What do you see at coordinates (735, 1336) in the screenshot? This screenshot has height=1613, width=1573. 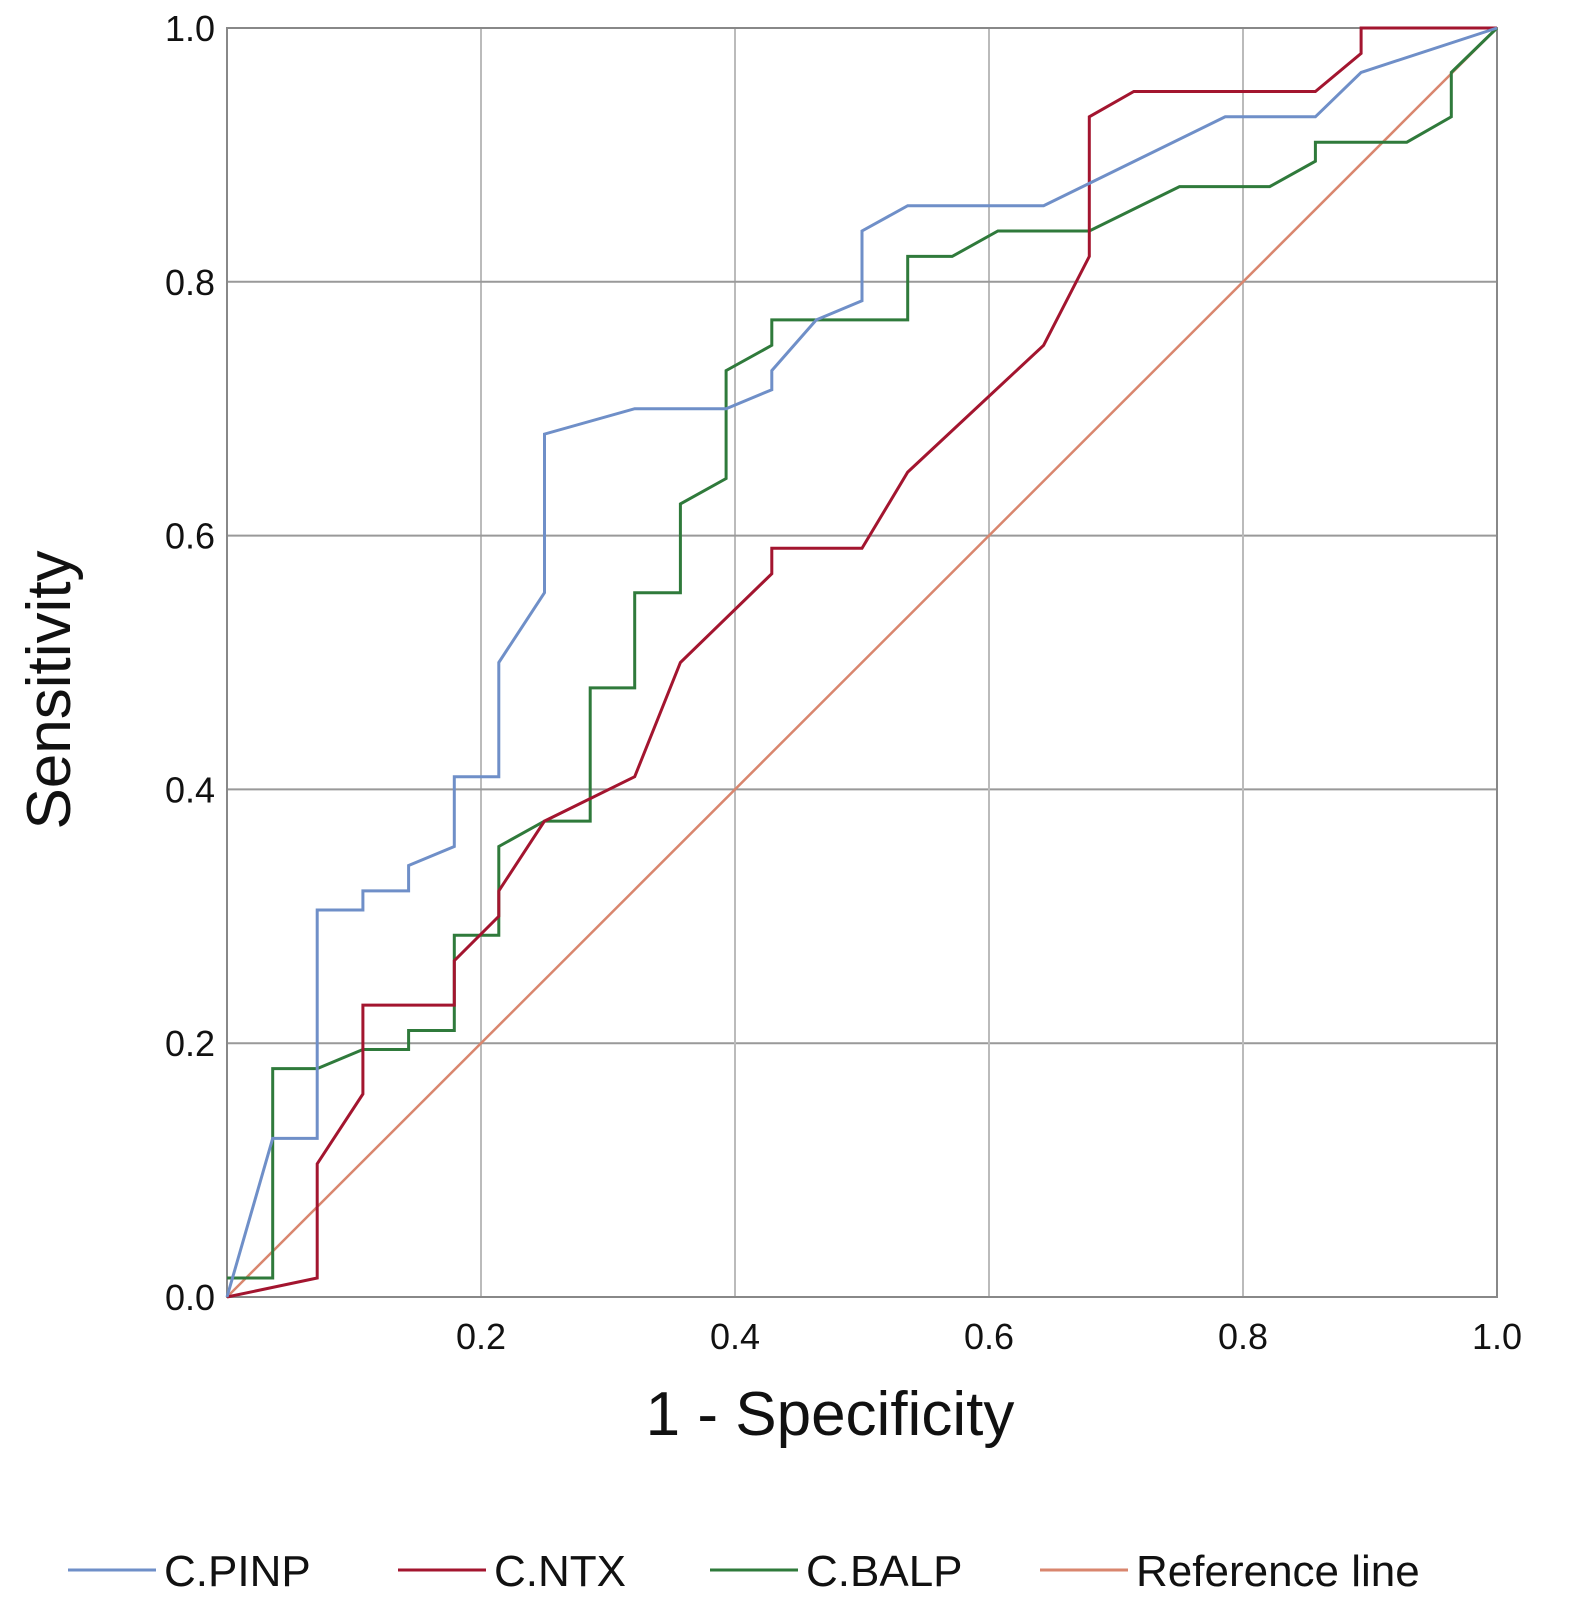 I see `x-tick-label: 0.4` at bounding box center [735, 1336].